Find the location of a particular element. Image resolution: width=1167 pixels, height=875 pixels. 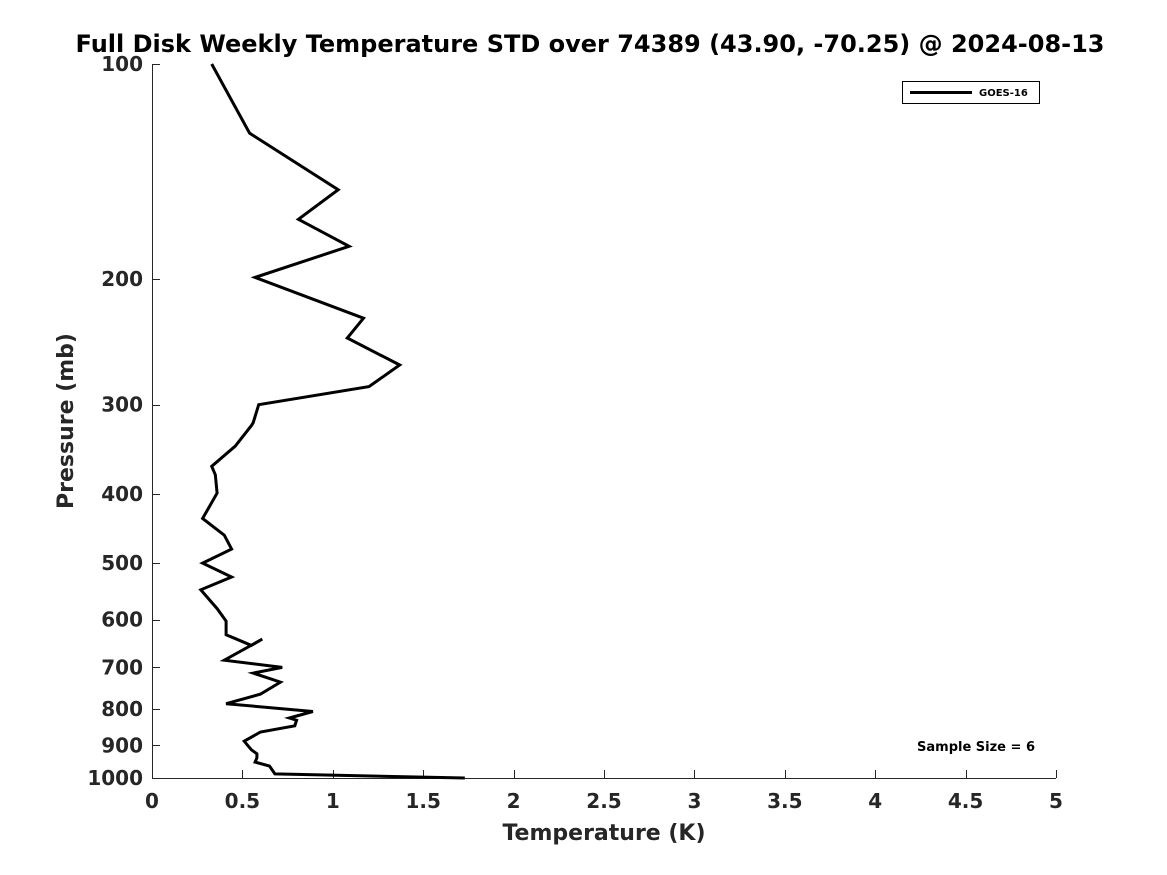

y-axis-ticks: 100 200 300 400 500 600 700 800 900 1000 is located at coordinates (123, 421).